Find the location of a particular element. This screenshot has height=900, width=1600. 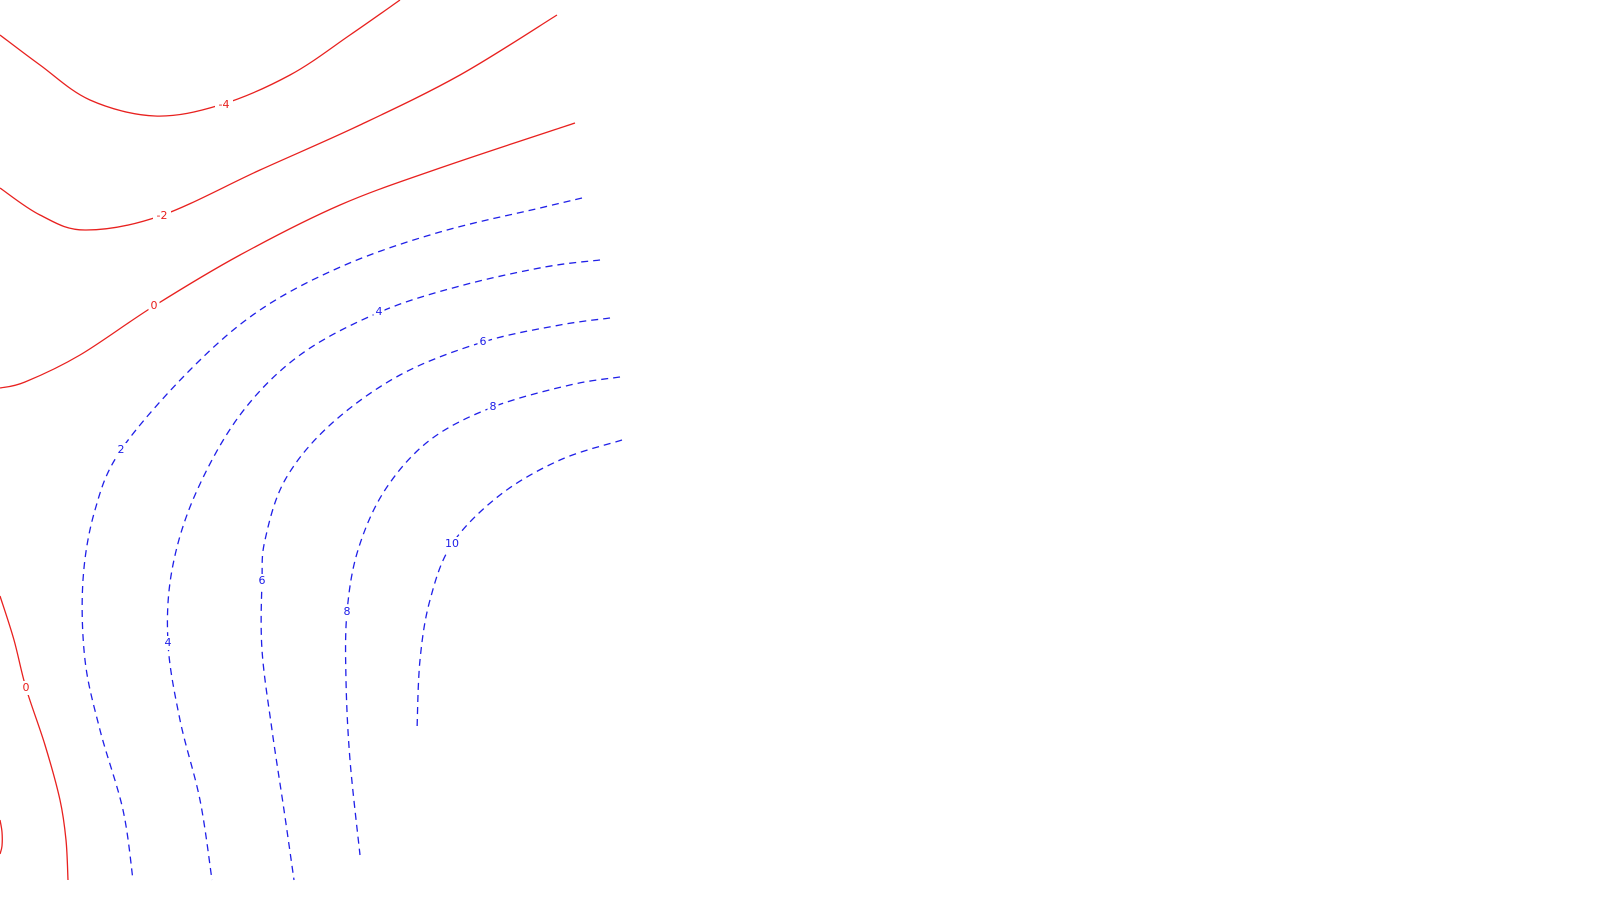

contour-label: 2 is located at coordinates (121, 449).